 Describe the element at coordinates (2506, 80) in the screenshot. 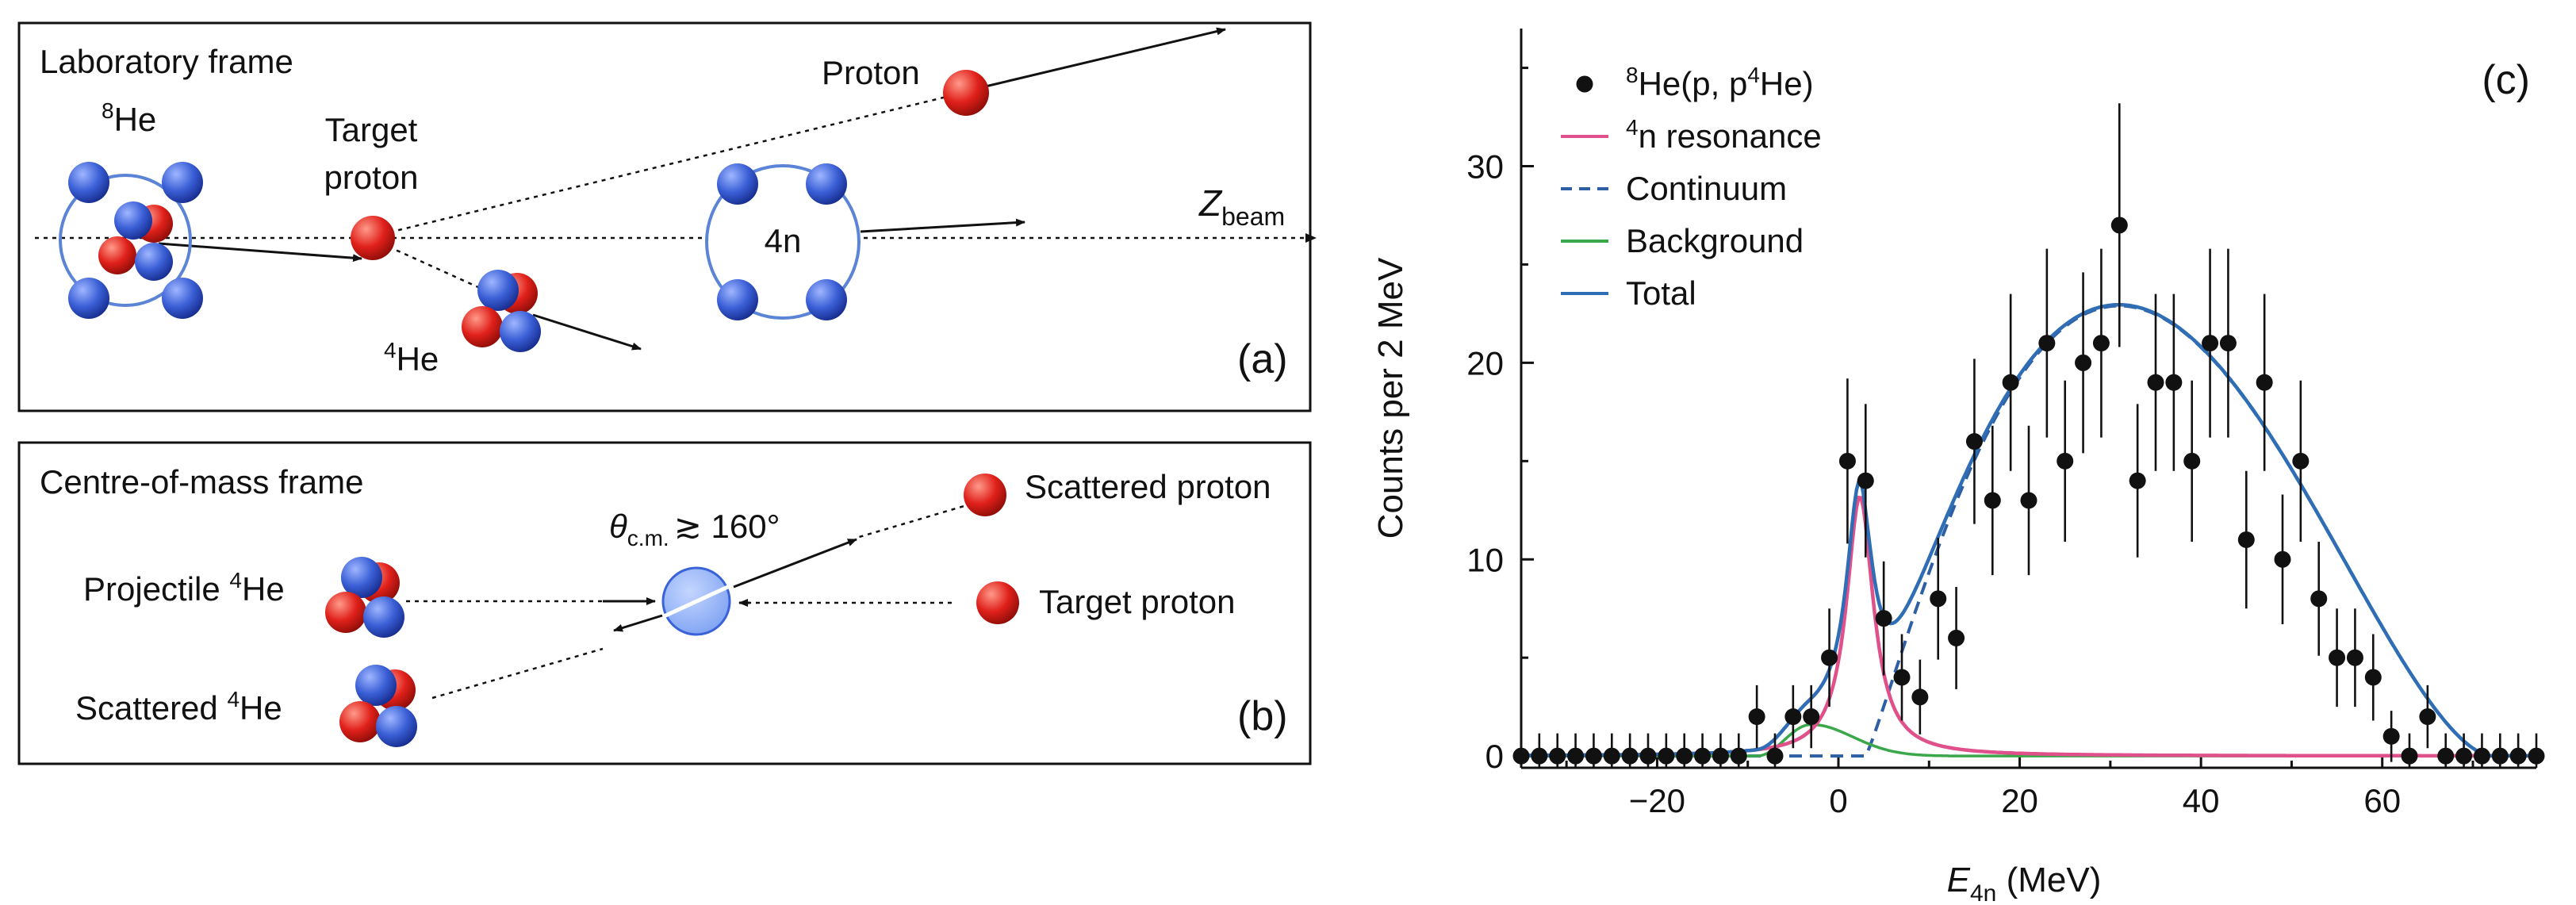

I see `panel-c-label: (c)` at that location.